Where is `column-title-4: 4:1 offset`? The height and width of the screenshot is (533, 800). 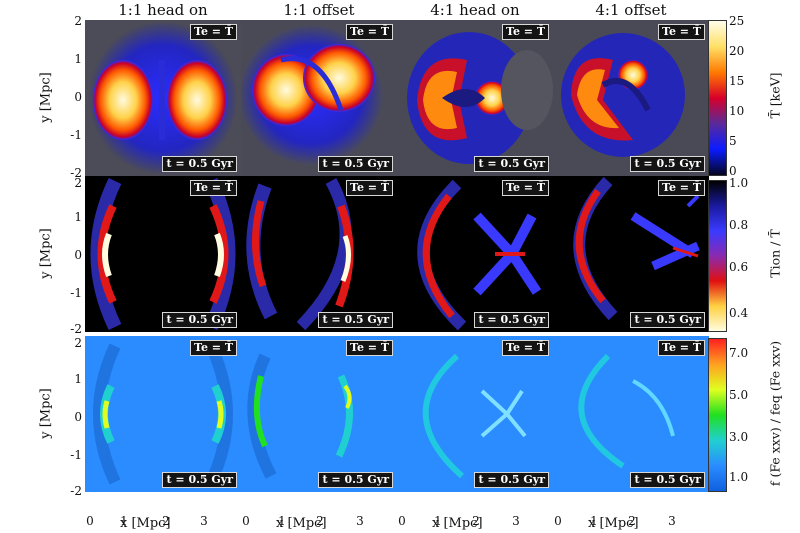 column-title-4: 4:1 offset is located at coordinates (631, 10).